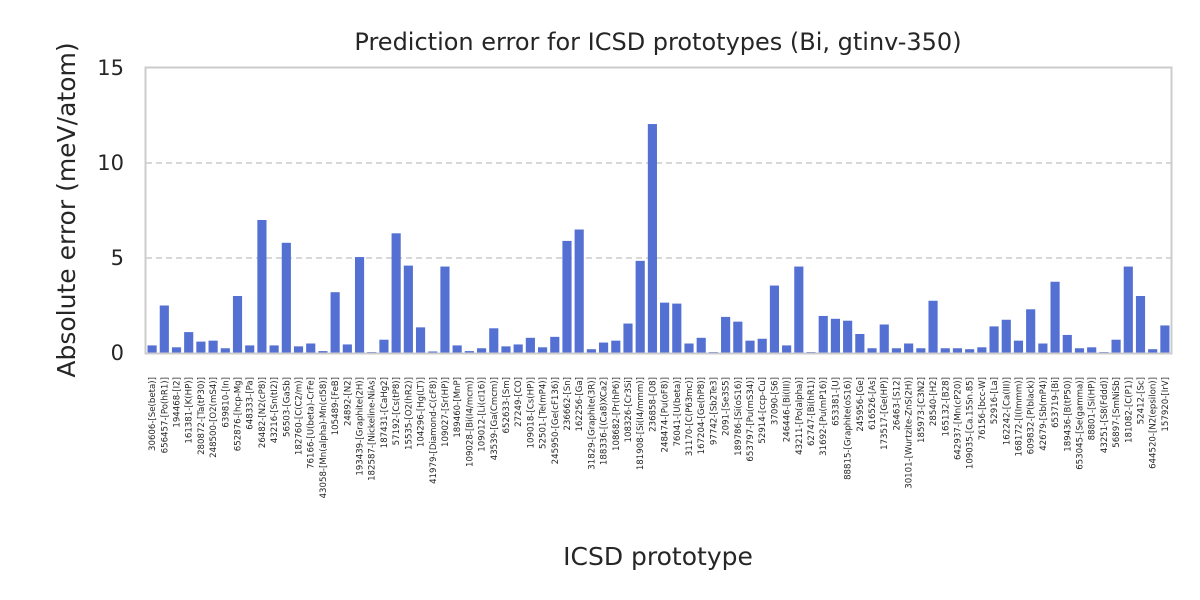 This screenshot has height=600, width=1200. Describe the element at coordinates (885, 413) in the screenshot. I see `x-tick-label: 173517-[Ge(HP)]` at that location.